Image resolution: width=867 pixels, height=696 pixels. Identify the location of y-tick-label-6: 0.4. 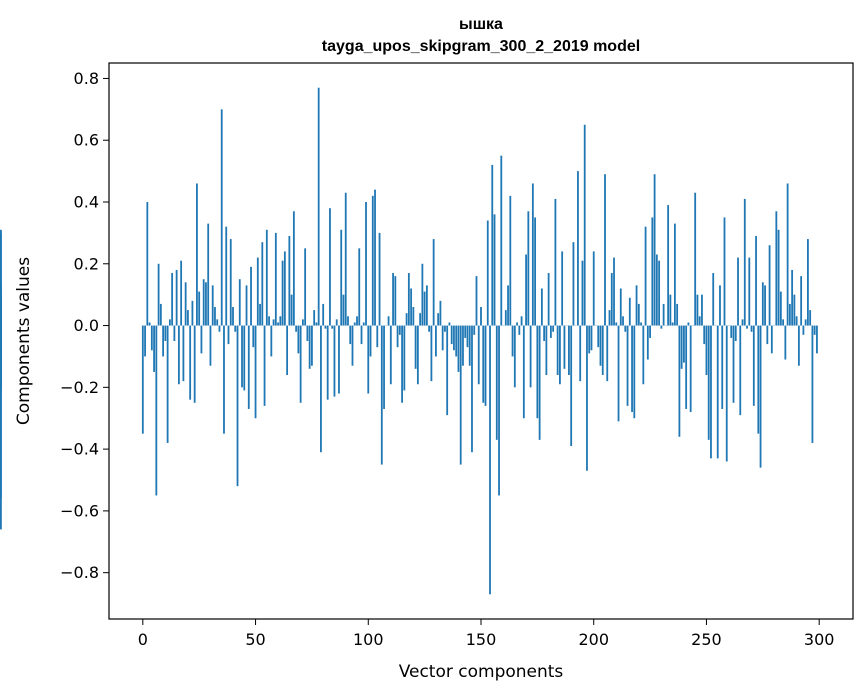
(86, 202).